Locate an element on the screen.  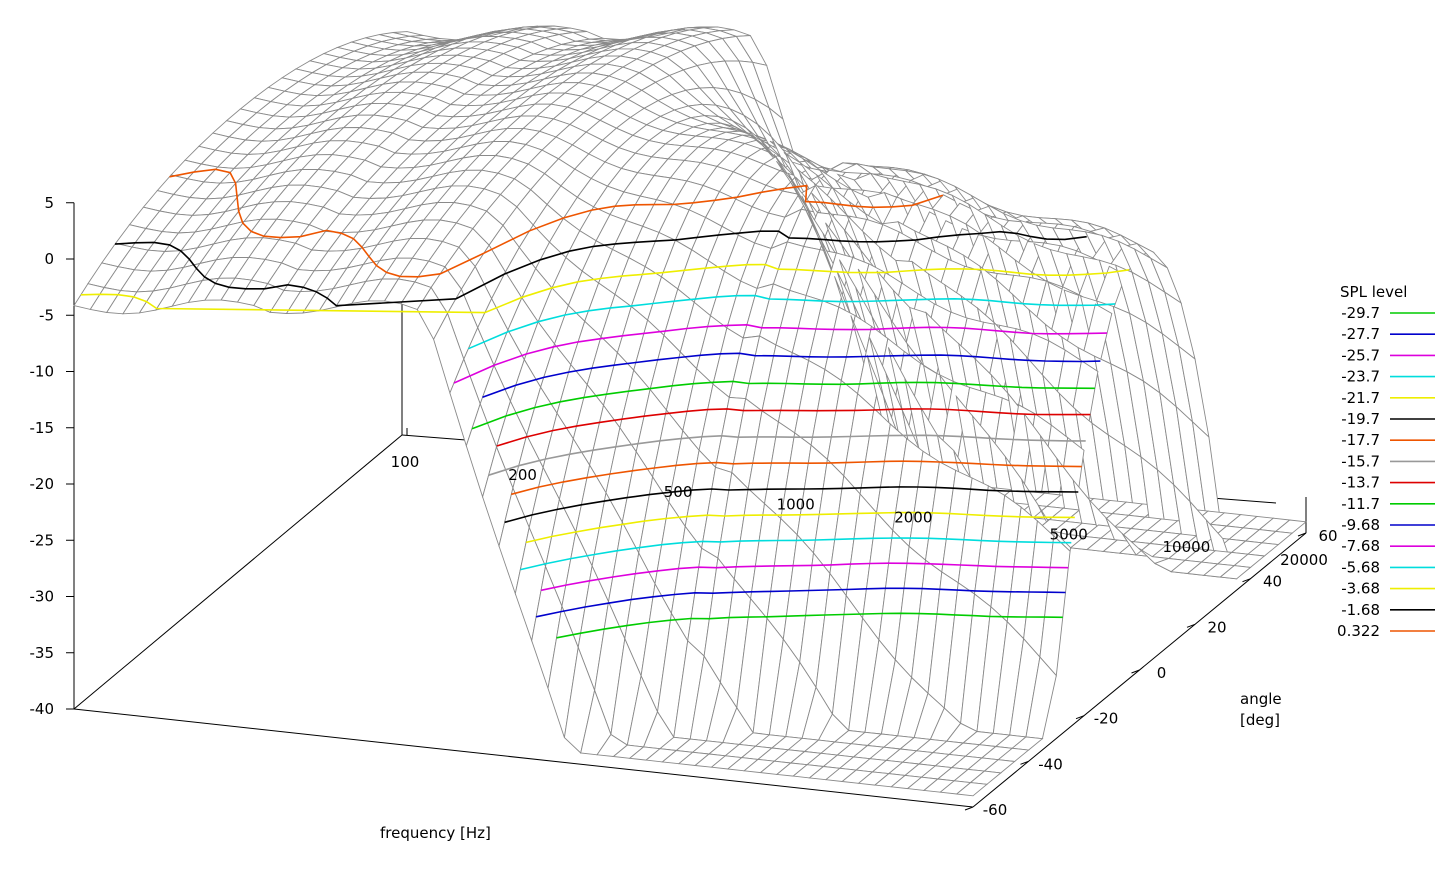
legend-label: -23.7 is located at coordinates (1360, 377).